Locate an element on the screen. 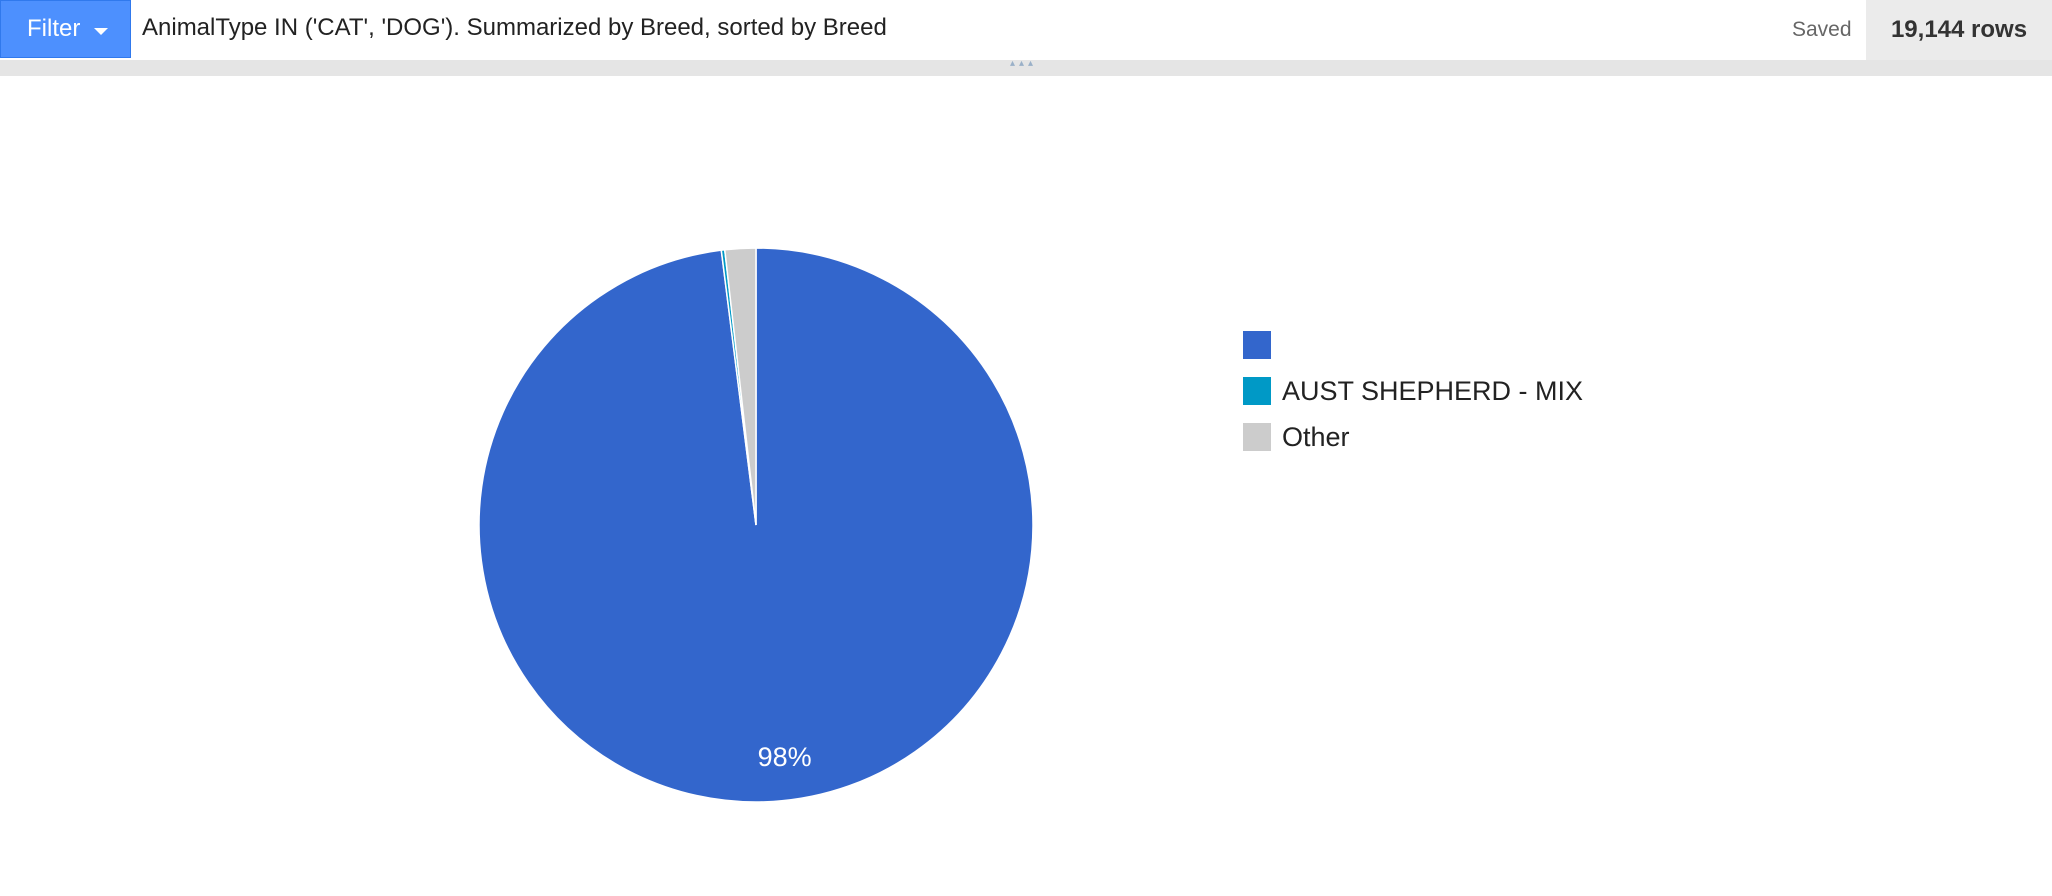  chevron-down-icon is located at coordinates (101, 31).